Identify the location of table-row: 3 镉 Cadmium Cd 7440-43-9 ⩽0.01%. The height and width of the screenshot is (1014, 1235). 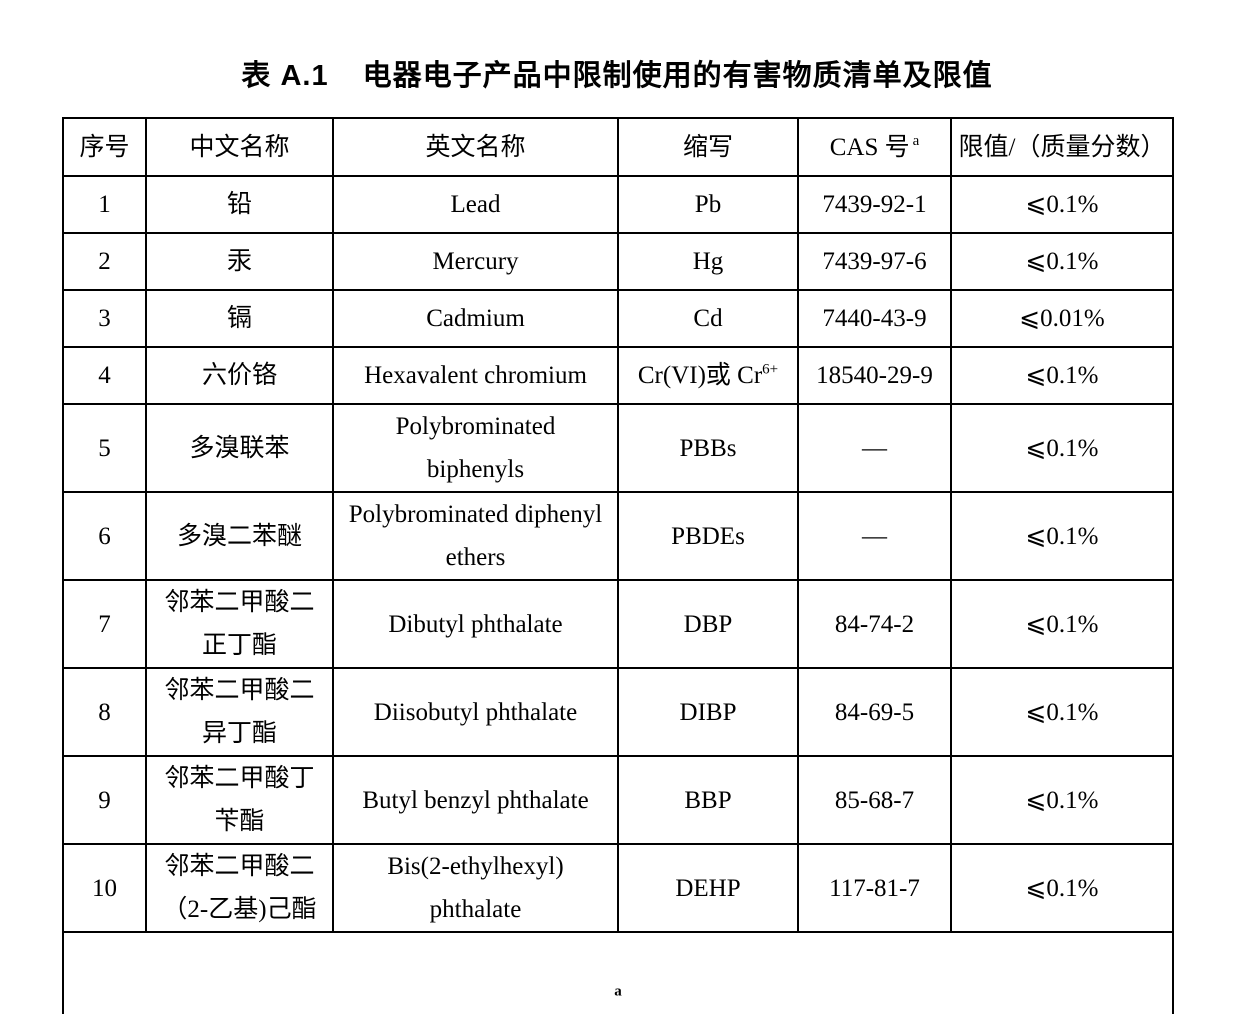
(618, 318).